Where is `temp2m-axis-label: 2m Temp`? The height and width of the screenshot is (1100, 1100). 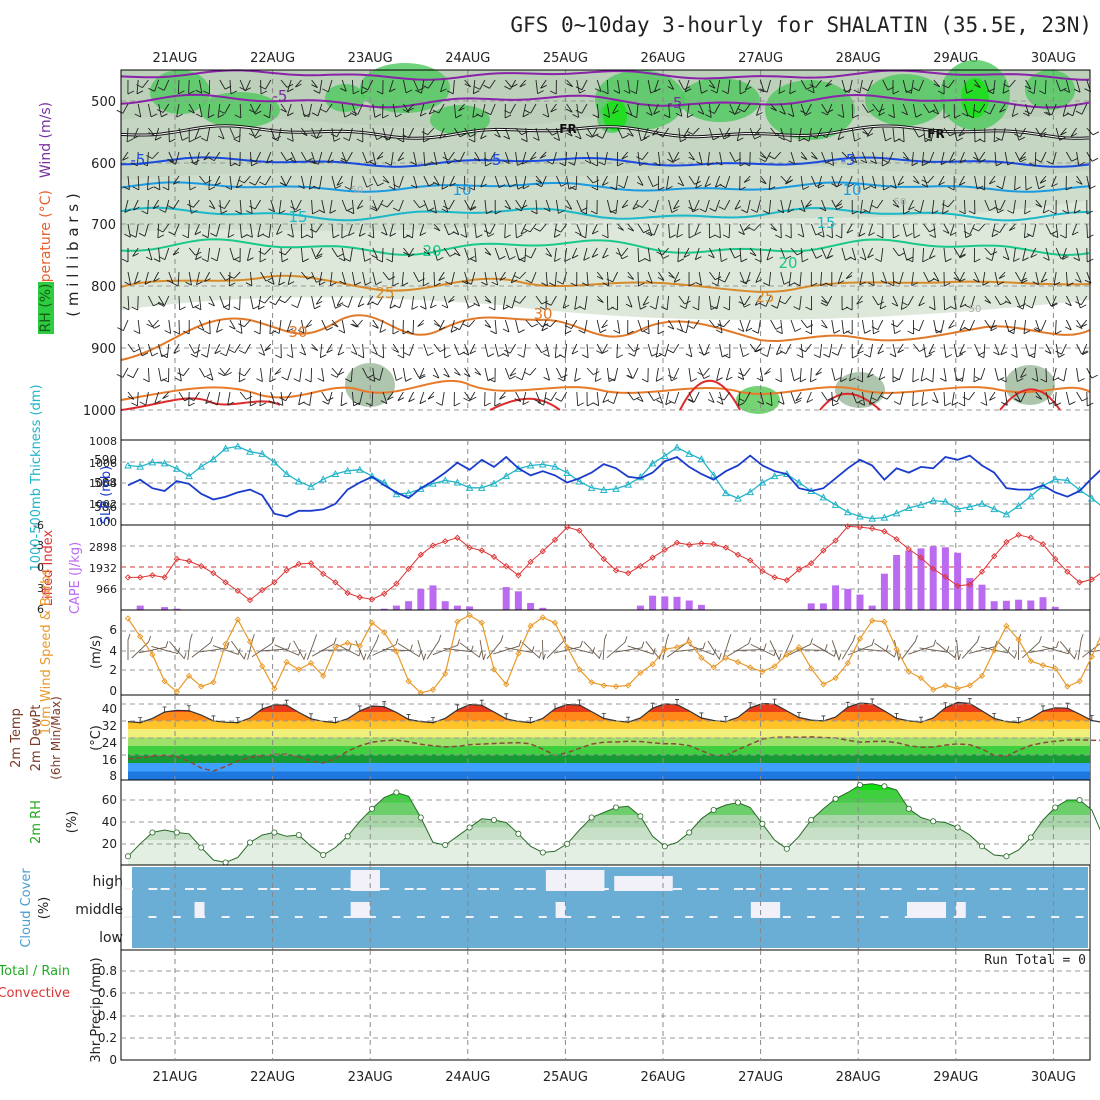 temp2m-axis-label: 2m Temp is located at coordinates (16, 738).